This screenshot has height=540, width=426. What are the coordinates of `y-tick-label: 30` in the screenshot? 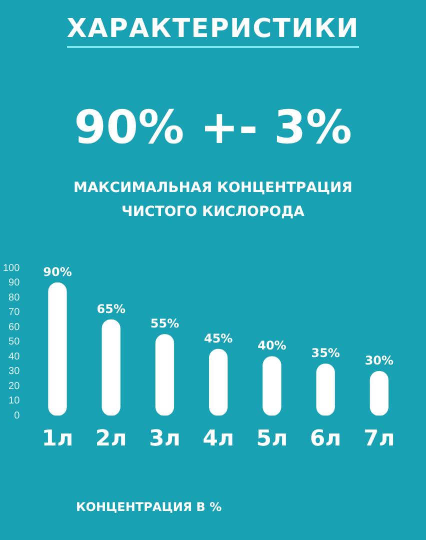 It's located at (14, 372).